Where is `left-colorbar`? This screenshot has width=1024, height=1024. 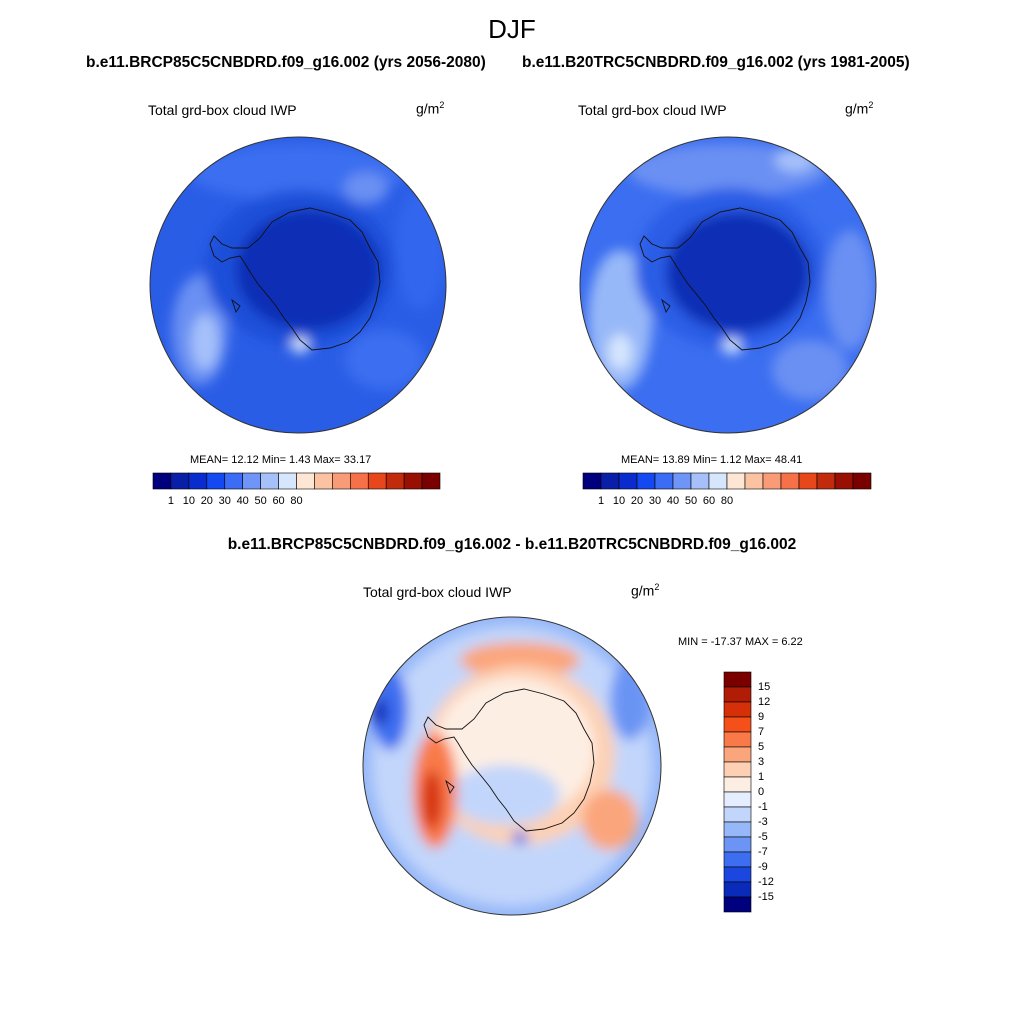
left-colorbar is located at coordinates (296, 481).